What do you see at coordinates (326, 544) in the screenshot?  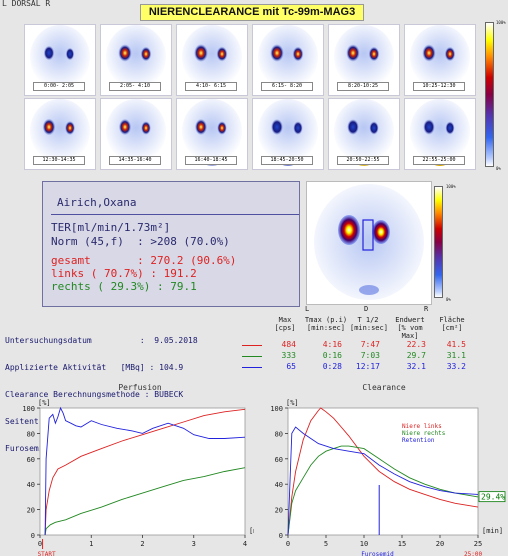 I see `x-tick-label: 5` at bounding box center [326, 544].